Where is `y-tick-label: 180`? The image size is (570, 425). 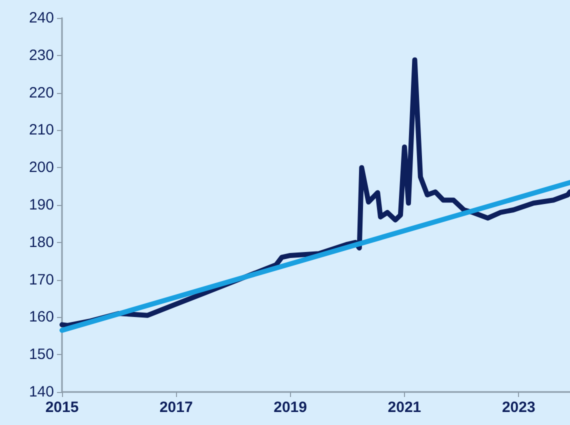
y-tick-label: 180 is located at coordinates (41, 242).